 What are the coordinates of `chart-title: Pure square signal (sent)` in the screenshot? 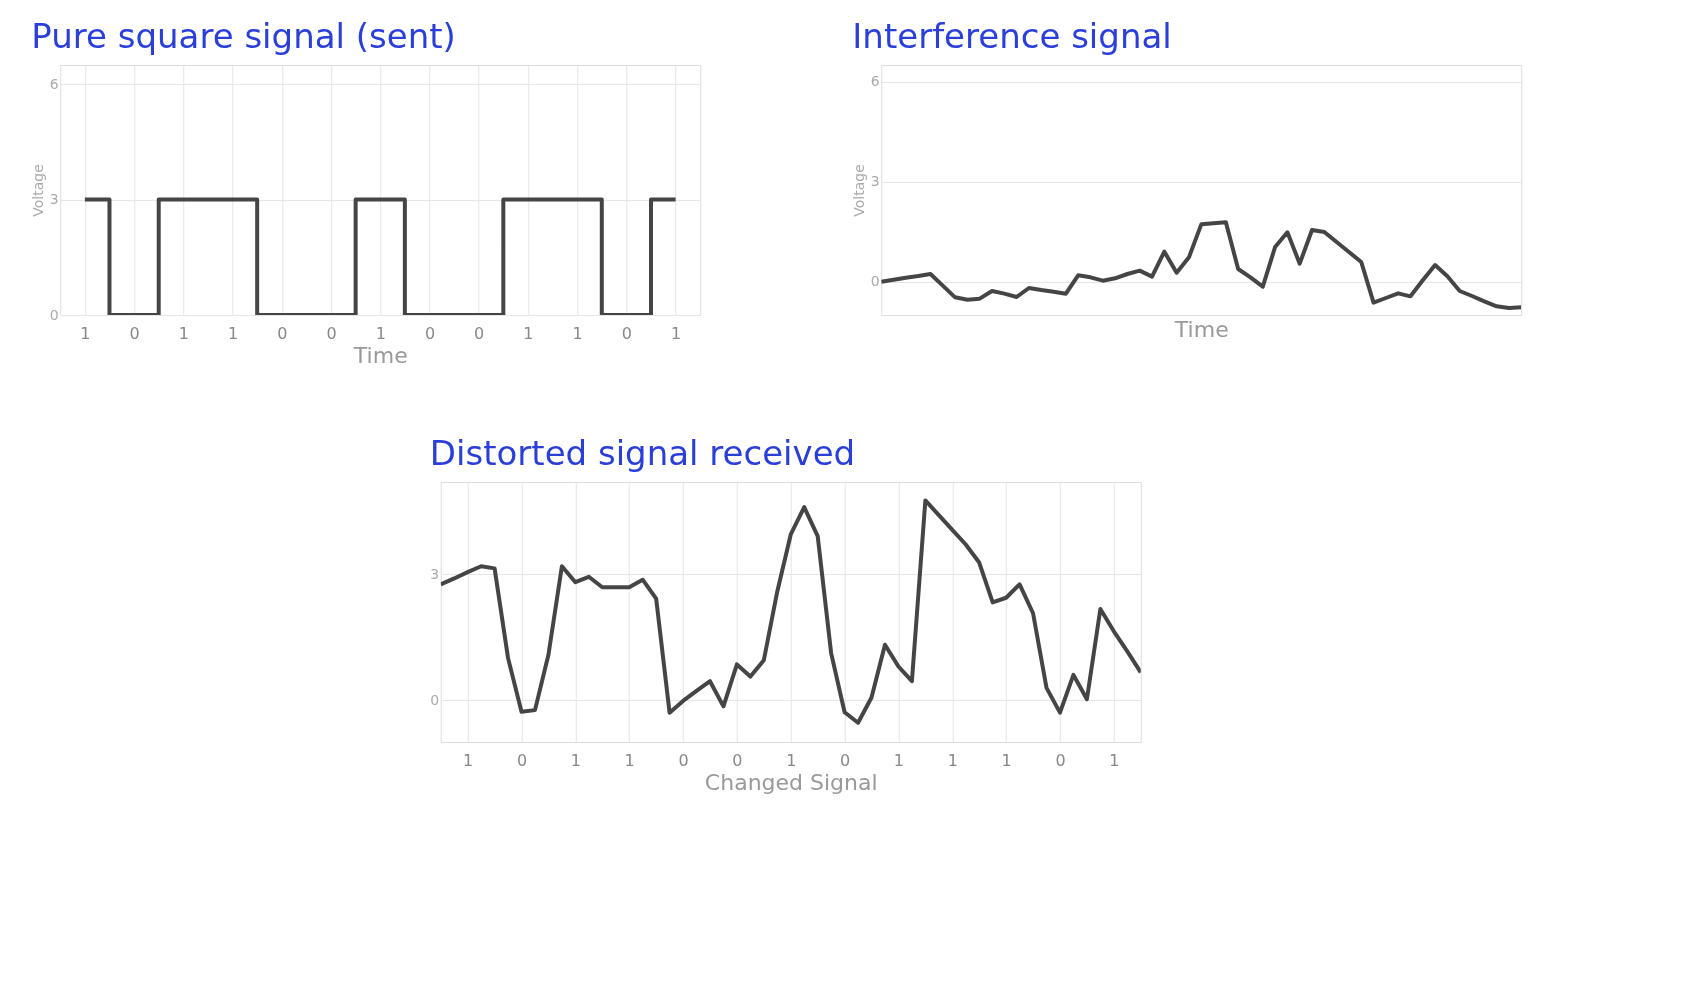 It's located at (243, 36).